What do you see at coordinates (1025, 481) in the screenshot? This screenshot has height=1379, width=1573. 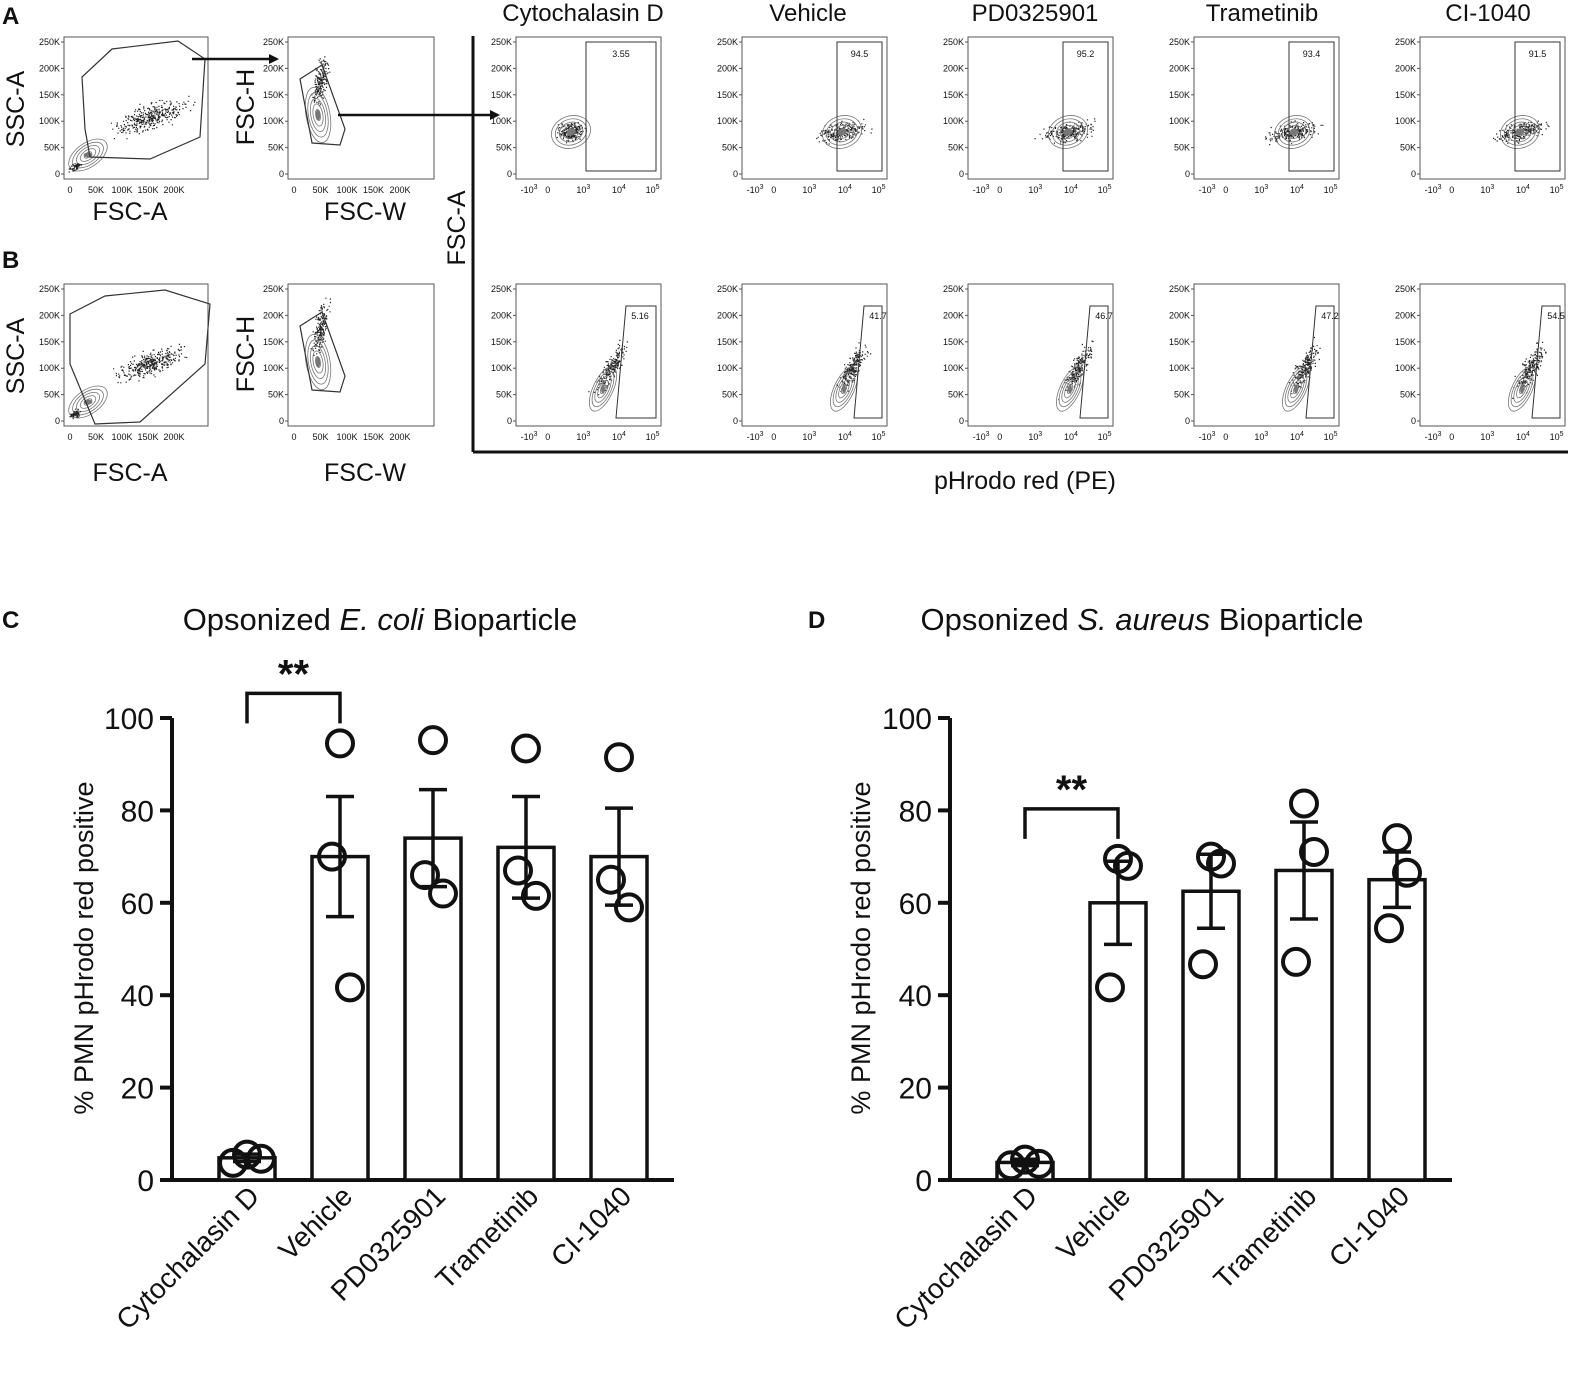 I see `flow-x-axis-title: pHrodo red (PE)` at bounding box center [1025, 481].